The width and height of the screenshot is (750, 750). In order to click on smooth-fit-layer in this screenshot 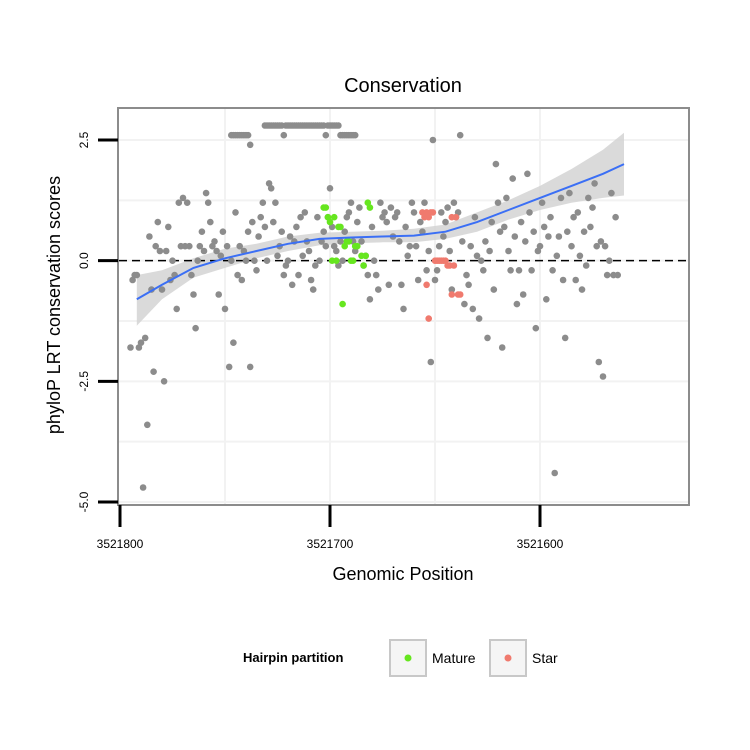, I will do `click(380, 232)`.